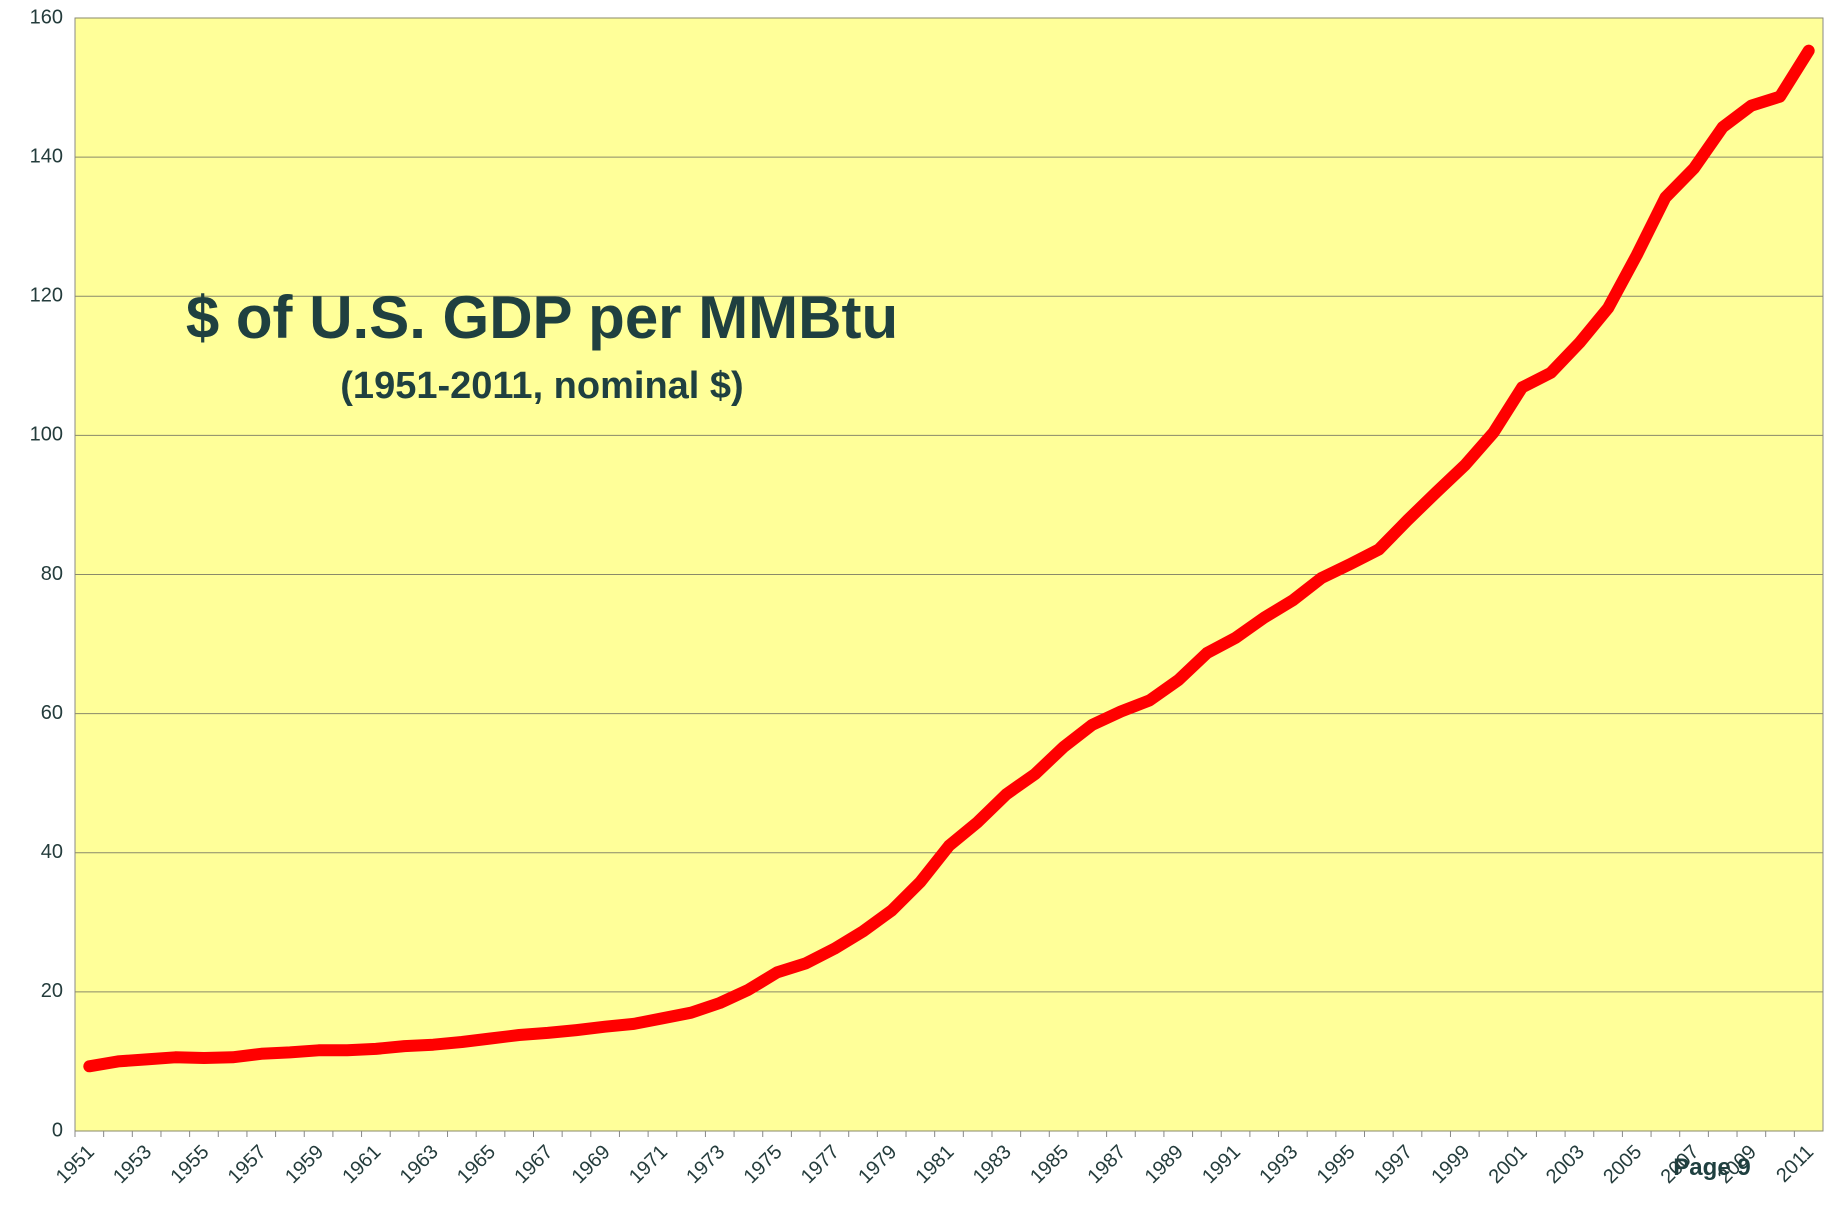 The image size is (1837, 1205). Describe the element at coordinates (591, 1164) in the screenshot. I see `x-tick-label: 1969` at that location.